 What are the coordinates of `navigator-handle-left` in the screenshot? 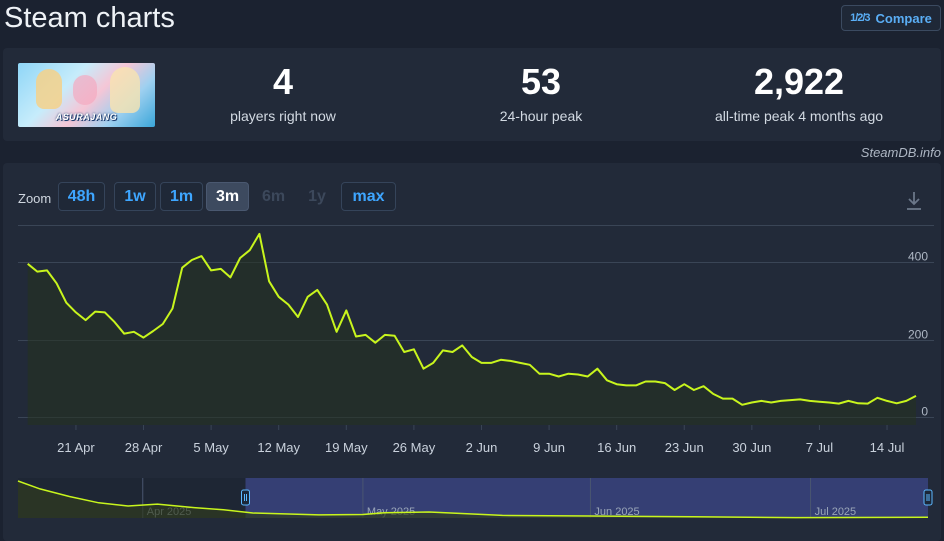 It's located at (245, 497).